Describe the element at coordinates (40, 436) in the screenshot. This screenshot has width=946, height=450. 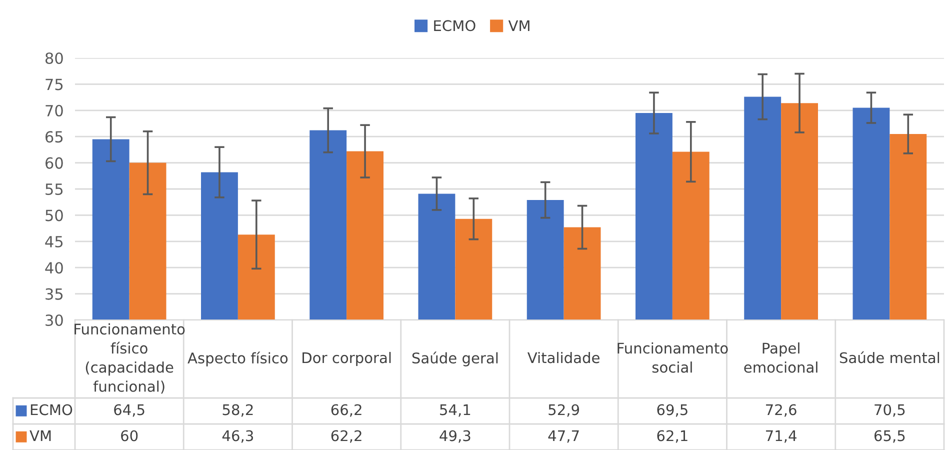
I see `text: VM` at that location.